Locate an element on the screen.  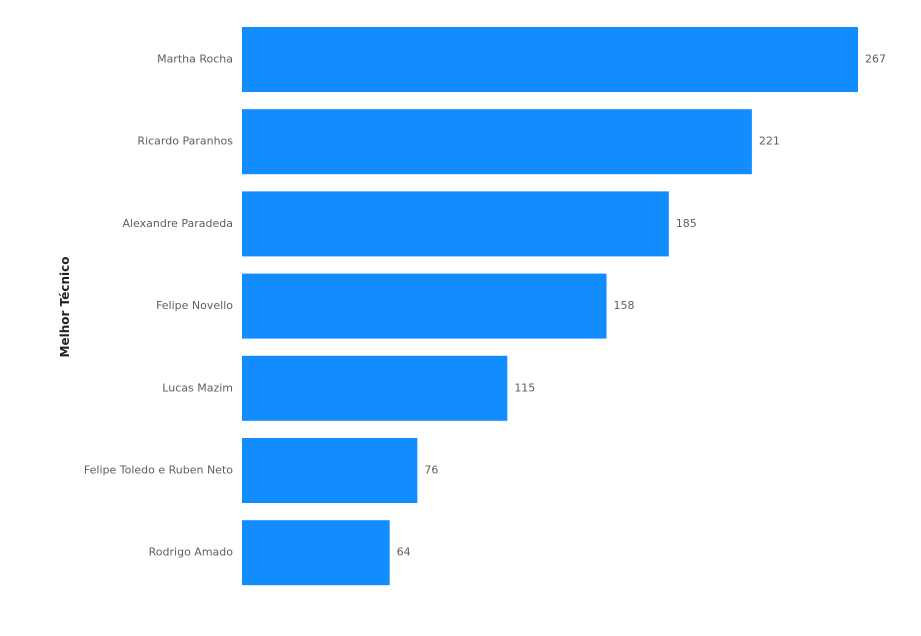
category-label-6: Rodrigo Amado is located at coordinates (191, 552).